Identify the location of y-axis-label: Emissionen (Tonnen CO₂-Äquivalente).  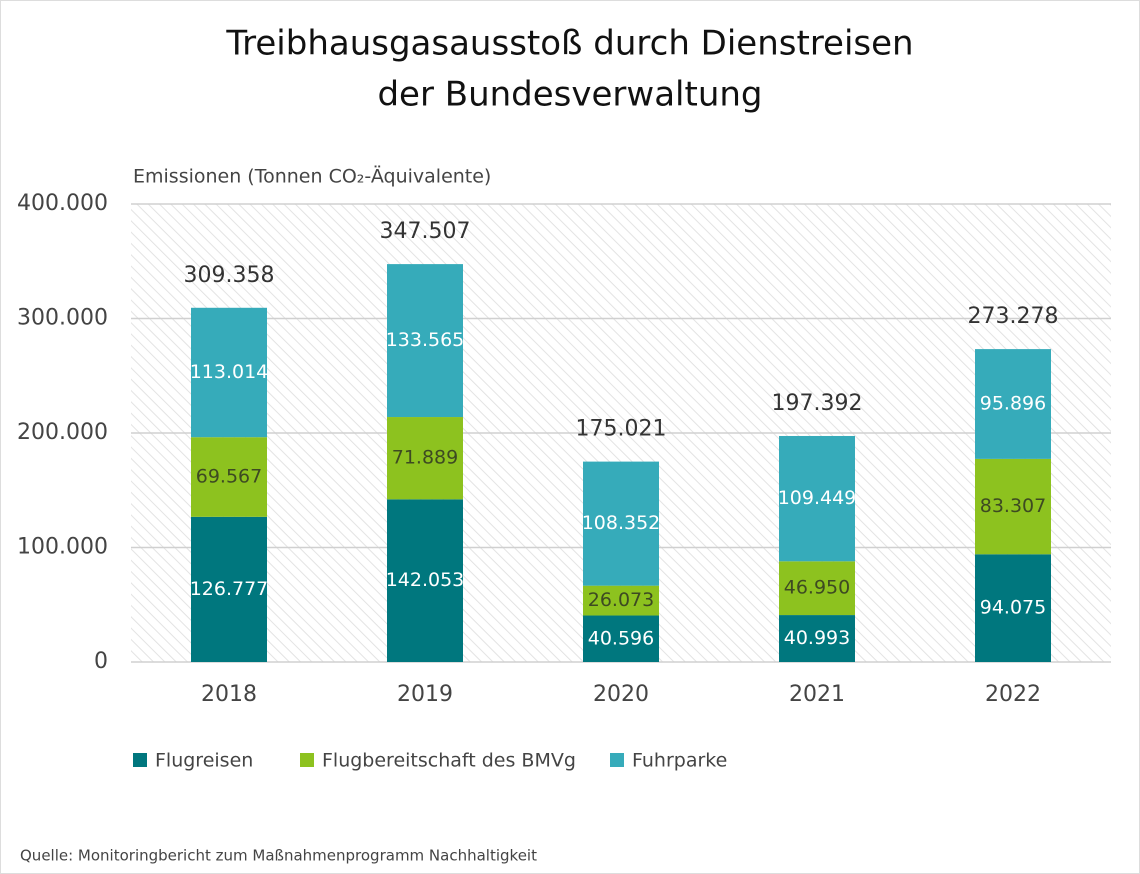
(312, 176).